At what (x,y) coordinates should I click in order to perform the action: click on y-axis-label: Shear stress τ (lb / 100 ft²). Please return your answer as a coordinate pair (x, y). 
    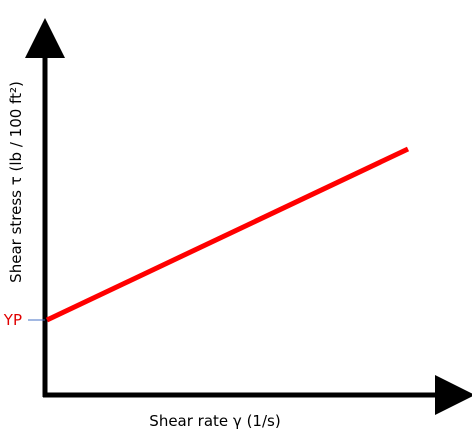
    Looking at the image, I should click on (16, 182).